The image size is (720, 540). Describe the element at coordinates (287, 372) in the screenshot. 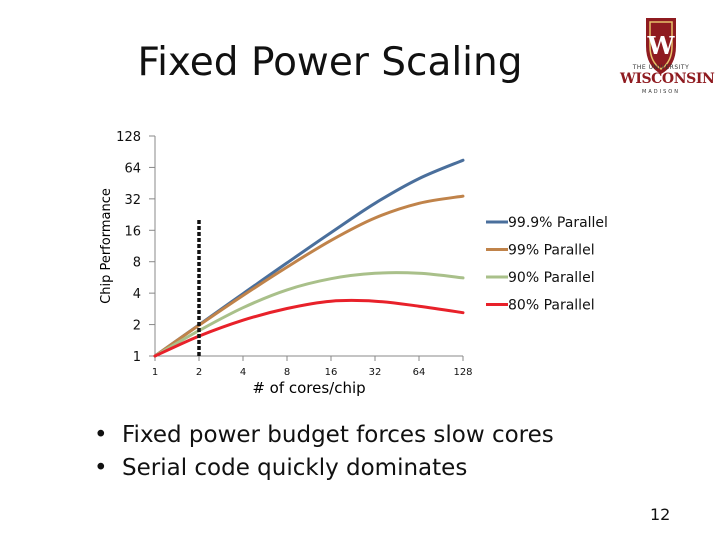

I see `x-tick-label: 8` at that location.